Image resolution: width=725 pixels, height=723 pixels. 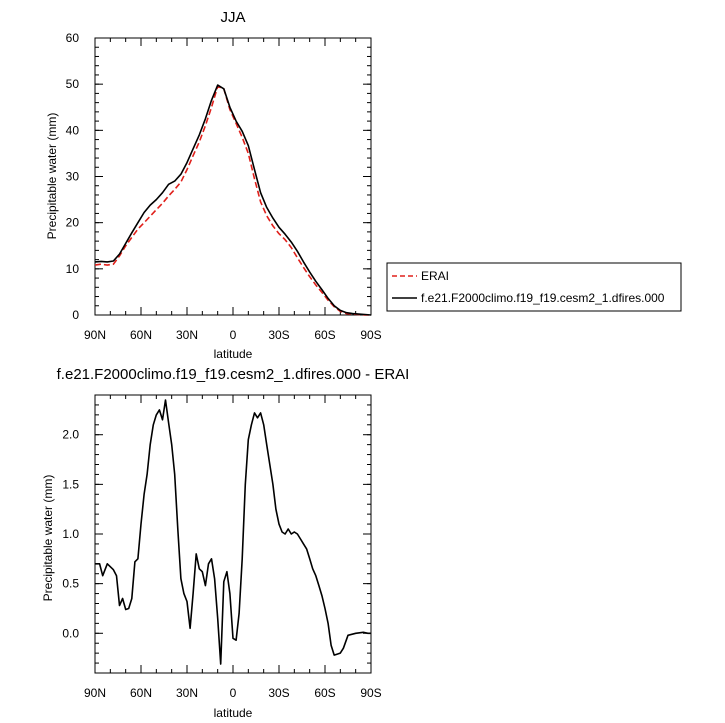 What do you see at coordinates (324, 335) in the screenshot?
I see `top-x-tick-label: 60S` at bounding box center [324, 335].